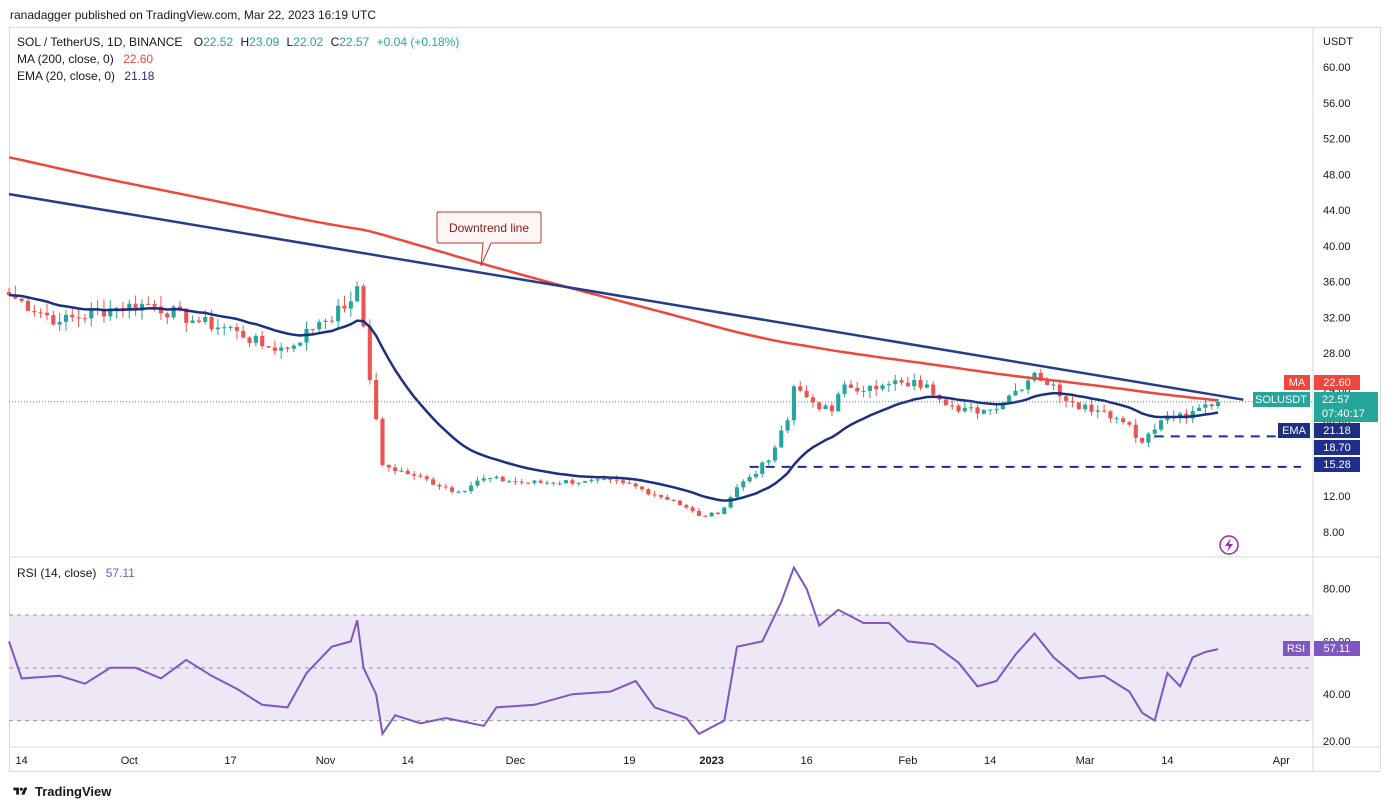 This screenshot has width=1390, height=810. Describe the element at coordinates (711, 761) in the screenshot. I see `time-tick-label: 2023` at that location.